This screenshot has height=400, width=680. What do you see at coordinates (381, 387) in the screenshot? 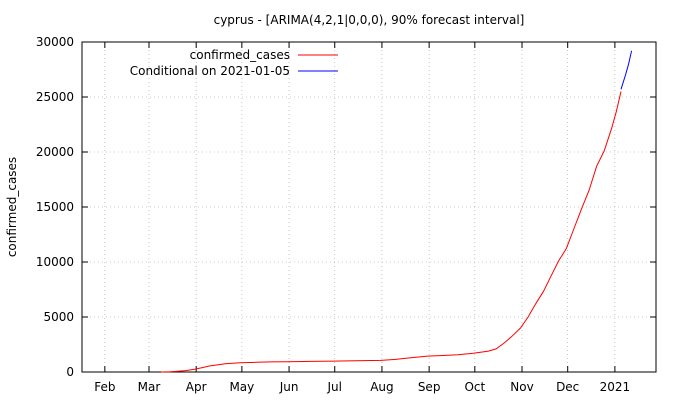
I see `x-tick-label: Aug` at bounding box center [381, 387].